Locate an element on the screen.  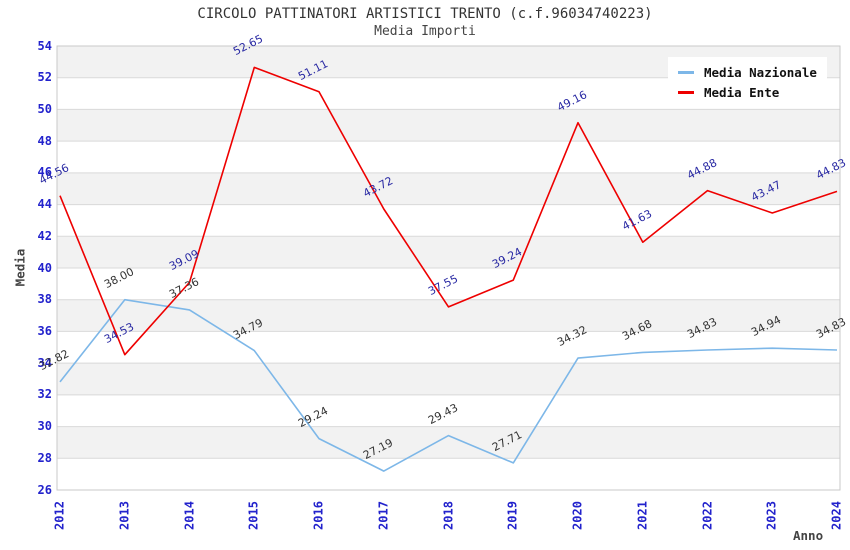
media-ente-legend-marker-icon is located at coordinates (686, 92).